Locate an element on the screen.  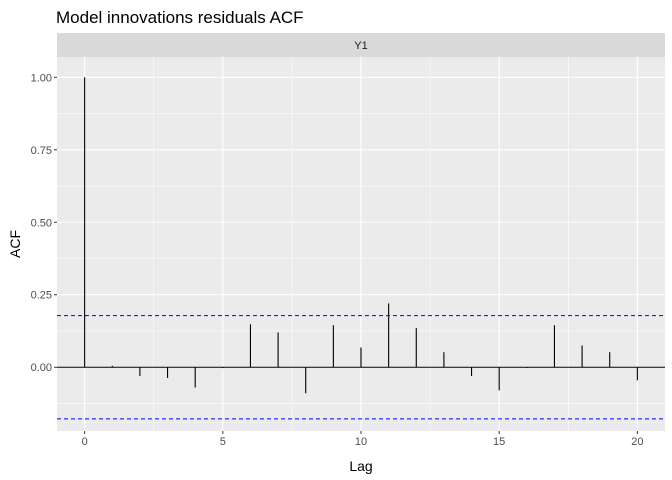
x-tick-label: 5 is located at coordinates (223, 442).